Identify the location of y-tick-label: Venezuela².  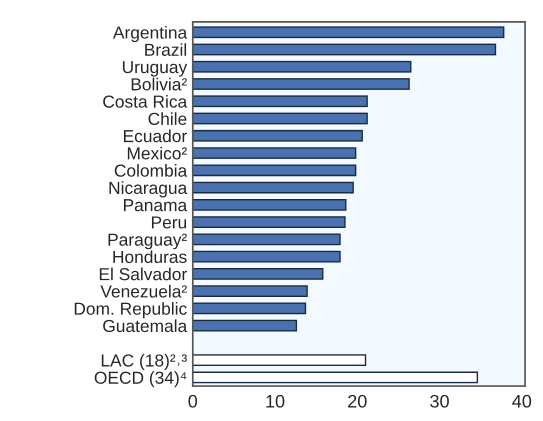
(143, 291).